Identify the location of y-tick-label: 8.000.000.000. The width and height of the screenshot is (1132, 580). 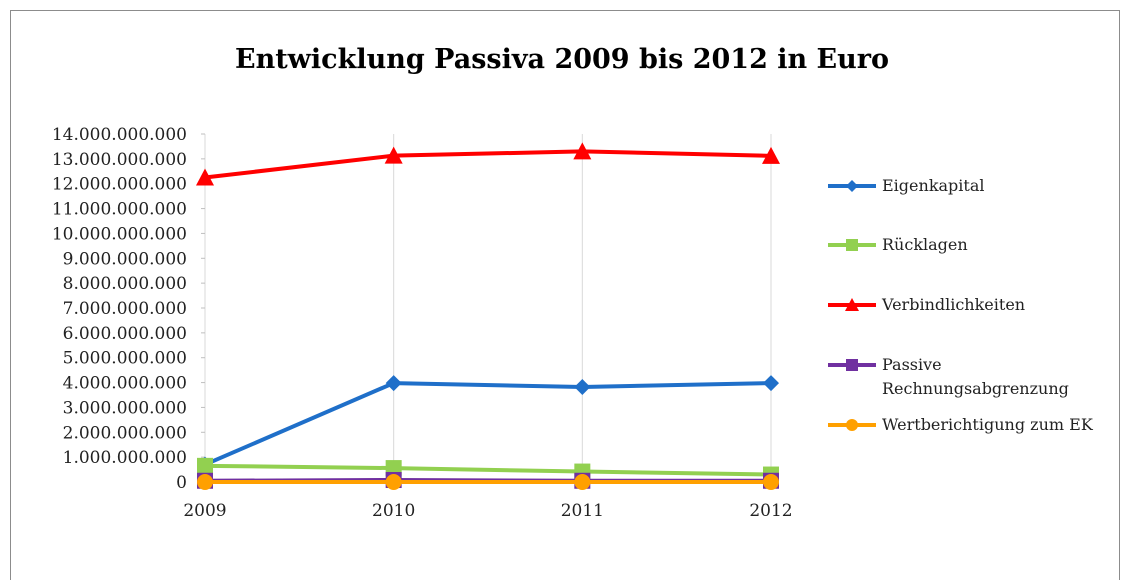
(125, 284).